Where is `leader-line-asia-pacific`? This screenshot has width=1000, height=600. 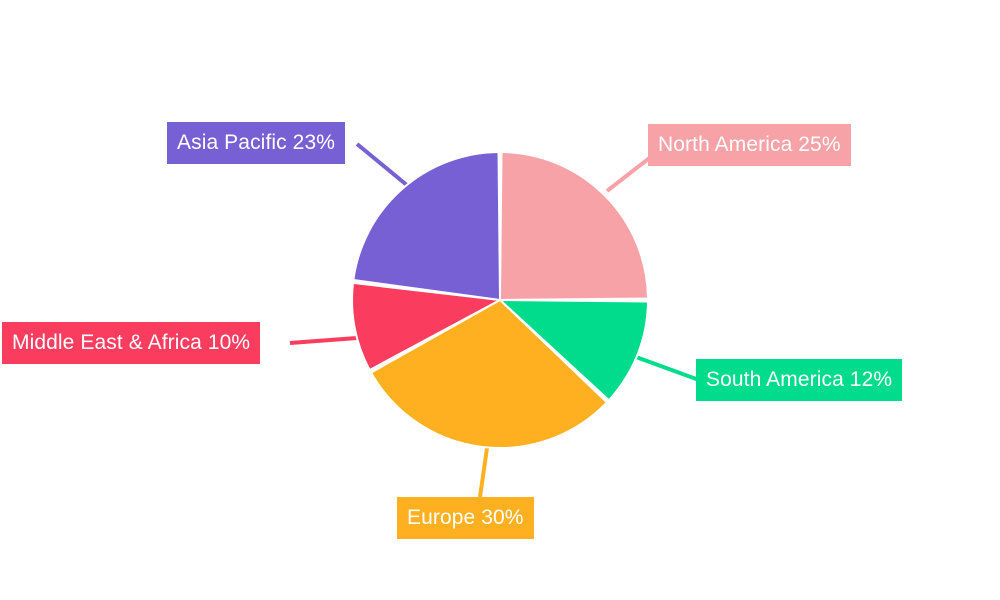
leader-line-asia-pacific is located at coordinates (382, 165).